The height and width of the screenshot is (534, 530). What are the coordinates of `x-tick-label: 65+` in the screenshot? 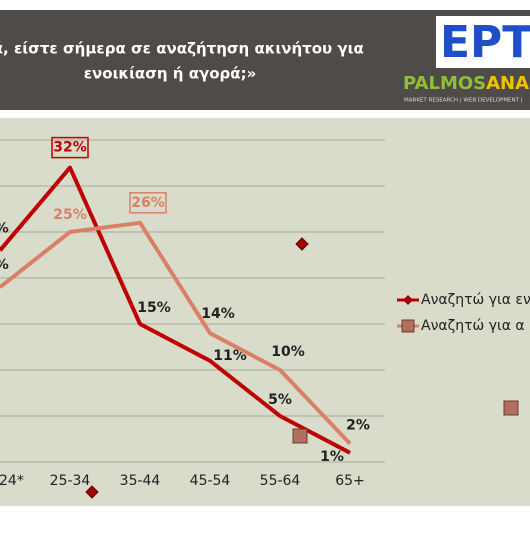 It's located at (350, 481).